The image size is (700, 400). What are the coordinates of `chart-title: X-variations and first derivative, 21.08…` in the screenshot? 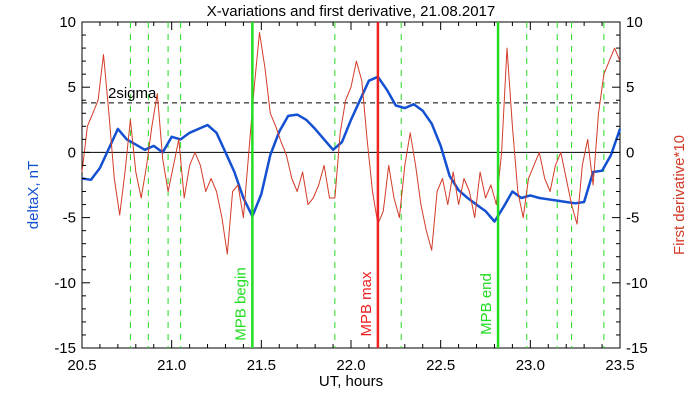 It's located at (351, 11).